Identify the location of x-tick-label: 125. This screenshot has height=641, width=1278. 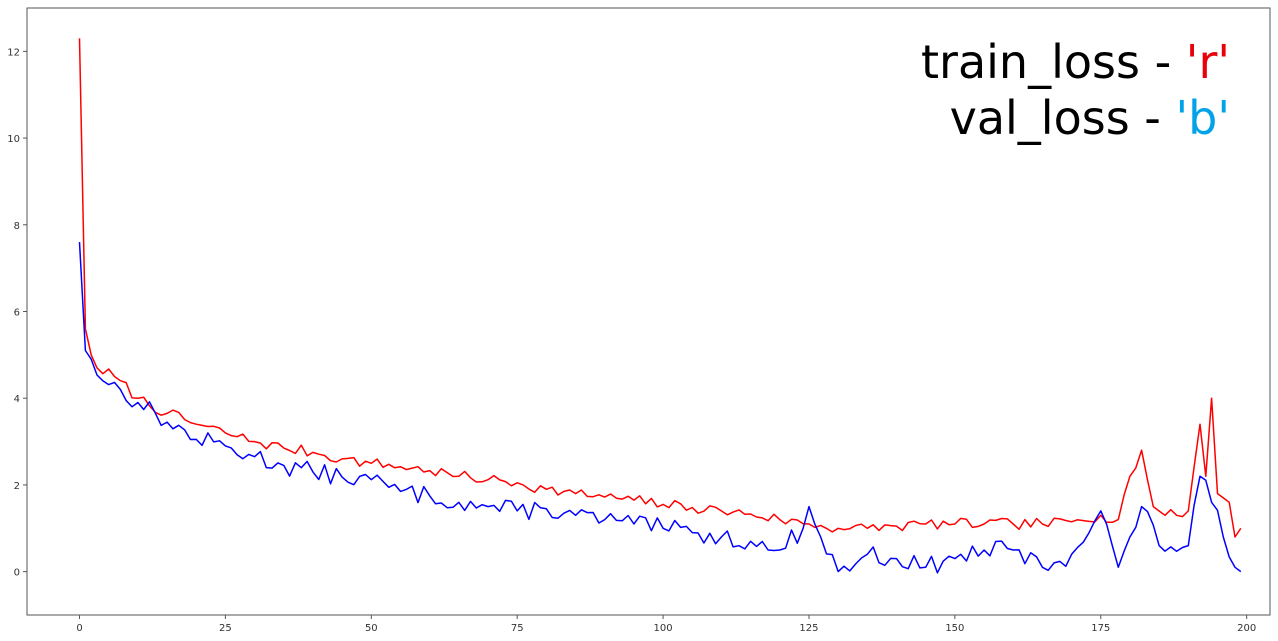
(808, 628).